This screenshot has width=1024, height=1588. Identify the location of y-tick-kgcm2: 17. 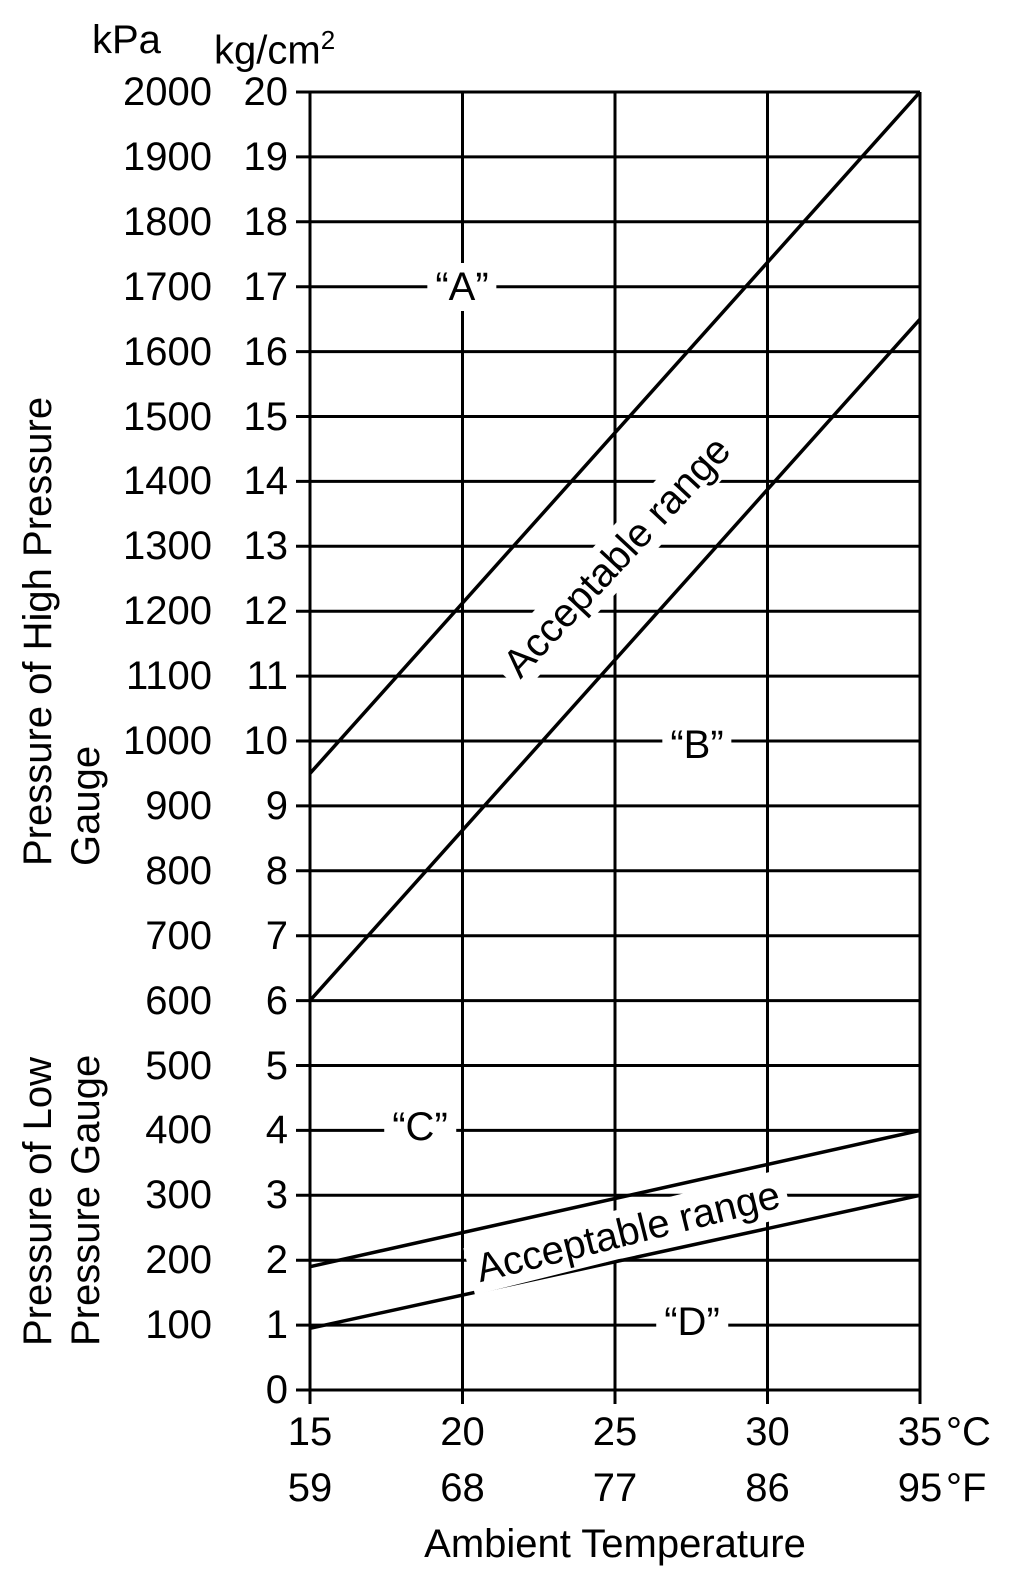
(266, 286).